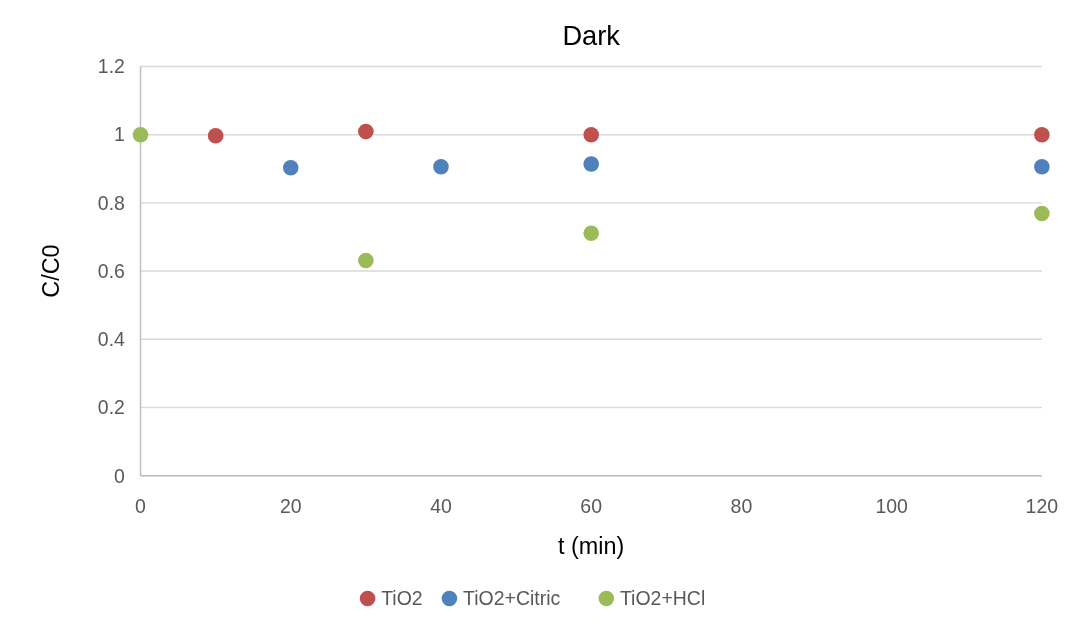 Image resolution: width=1083 pixels, height=626 pixels. I want to click on chart-title: Dark, so click(591, 36).